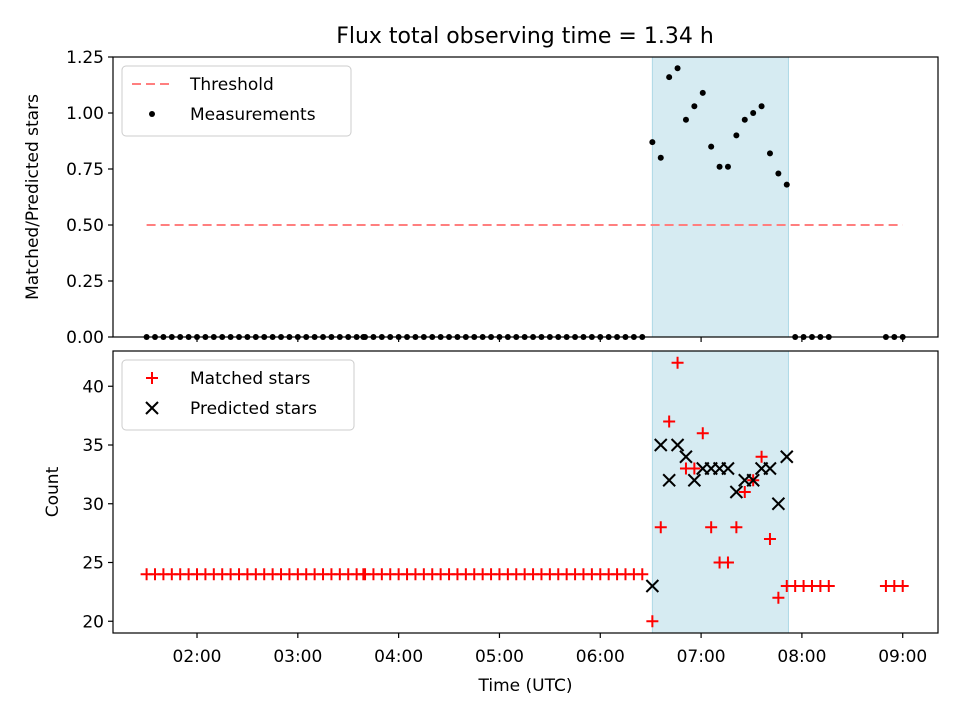  I want to click on y-tick-label: 1.00, so click(85, 114).